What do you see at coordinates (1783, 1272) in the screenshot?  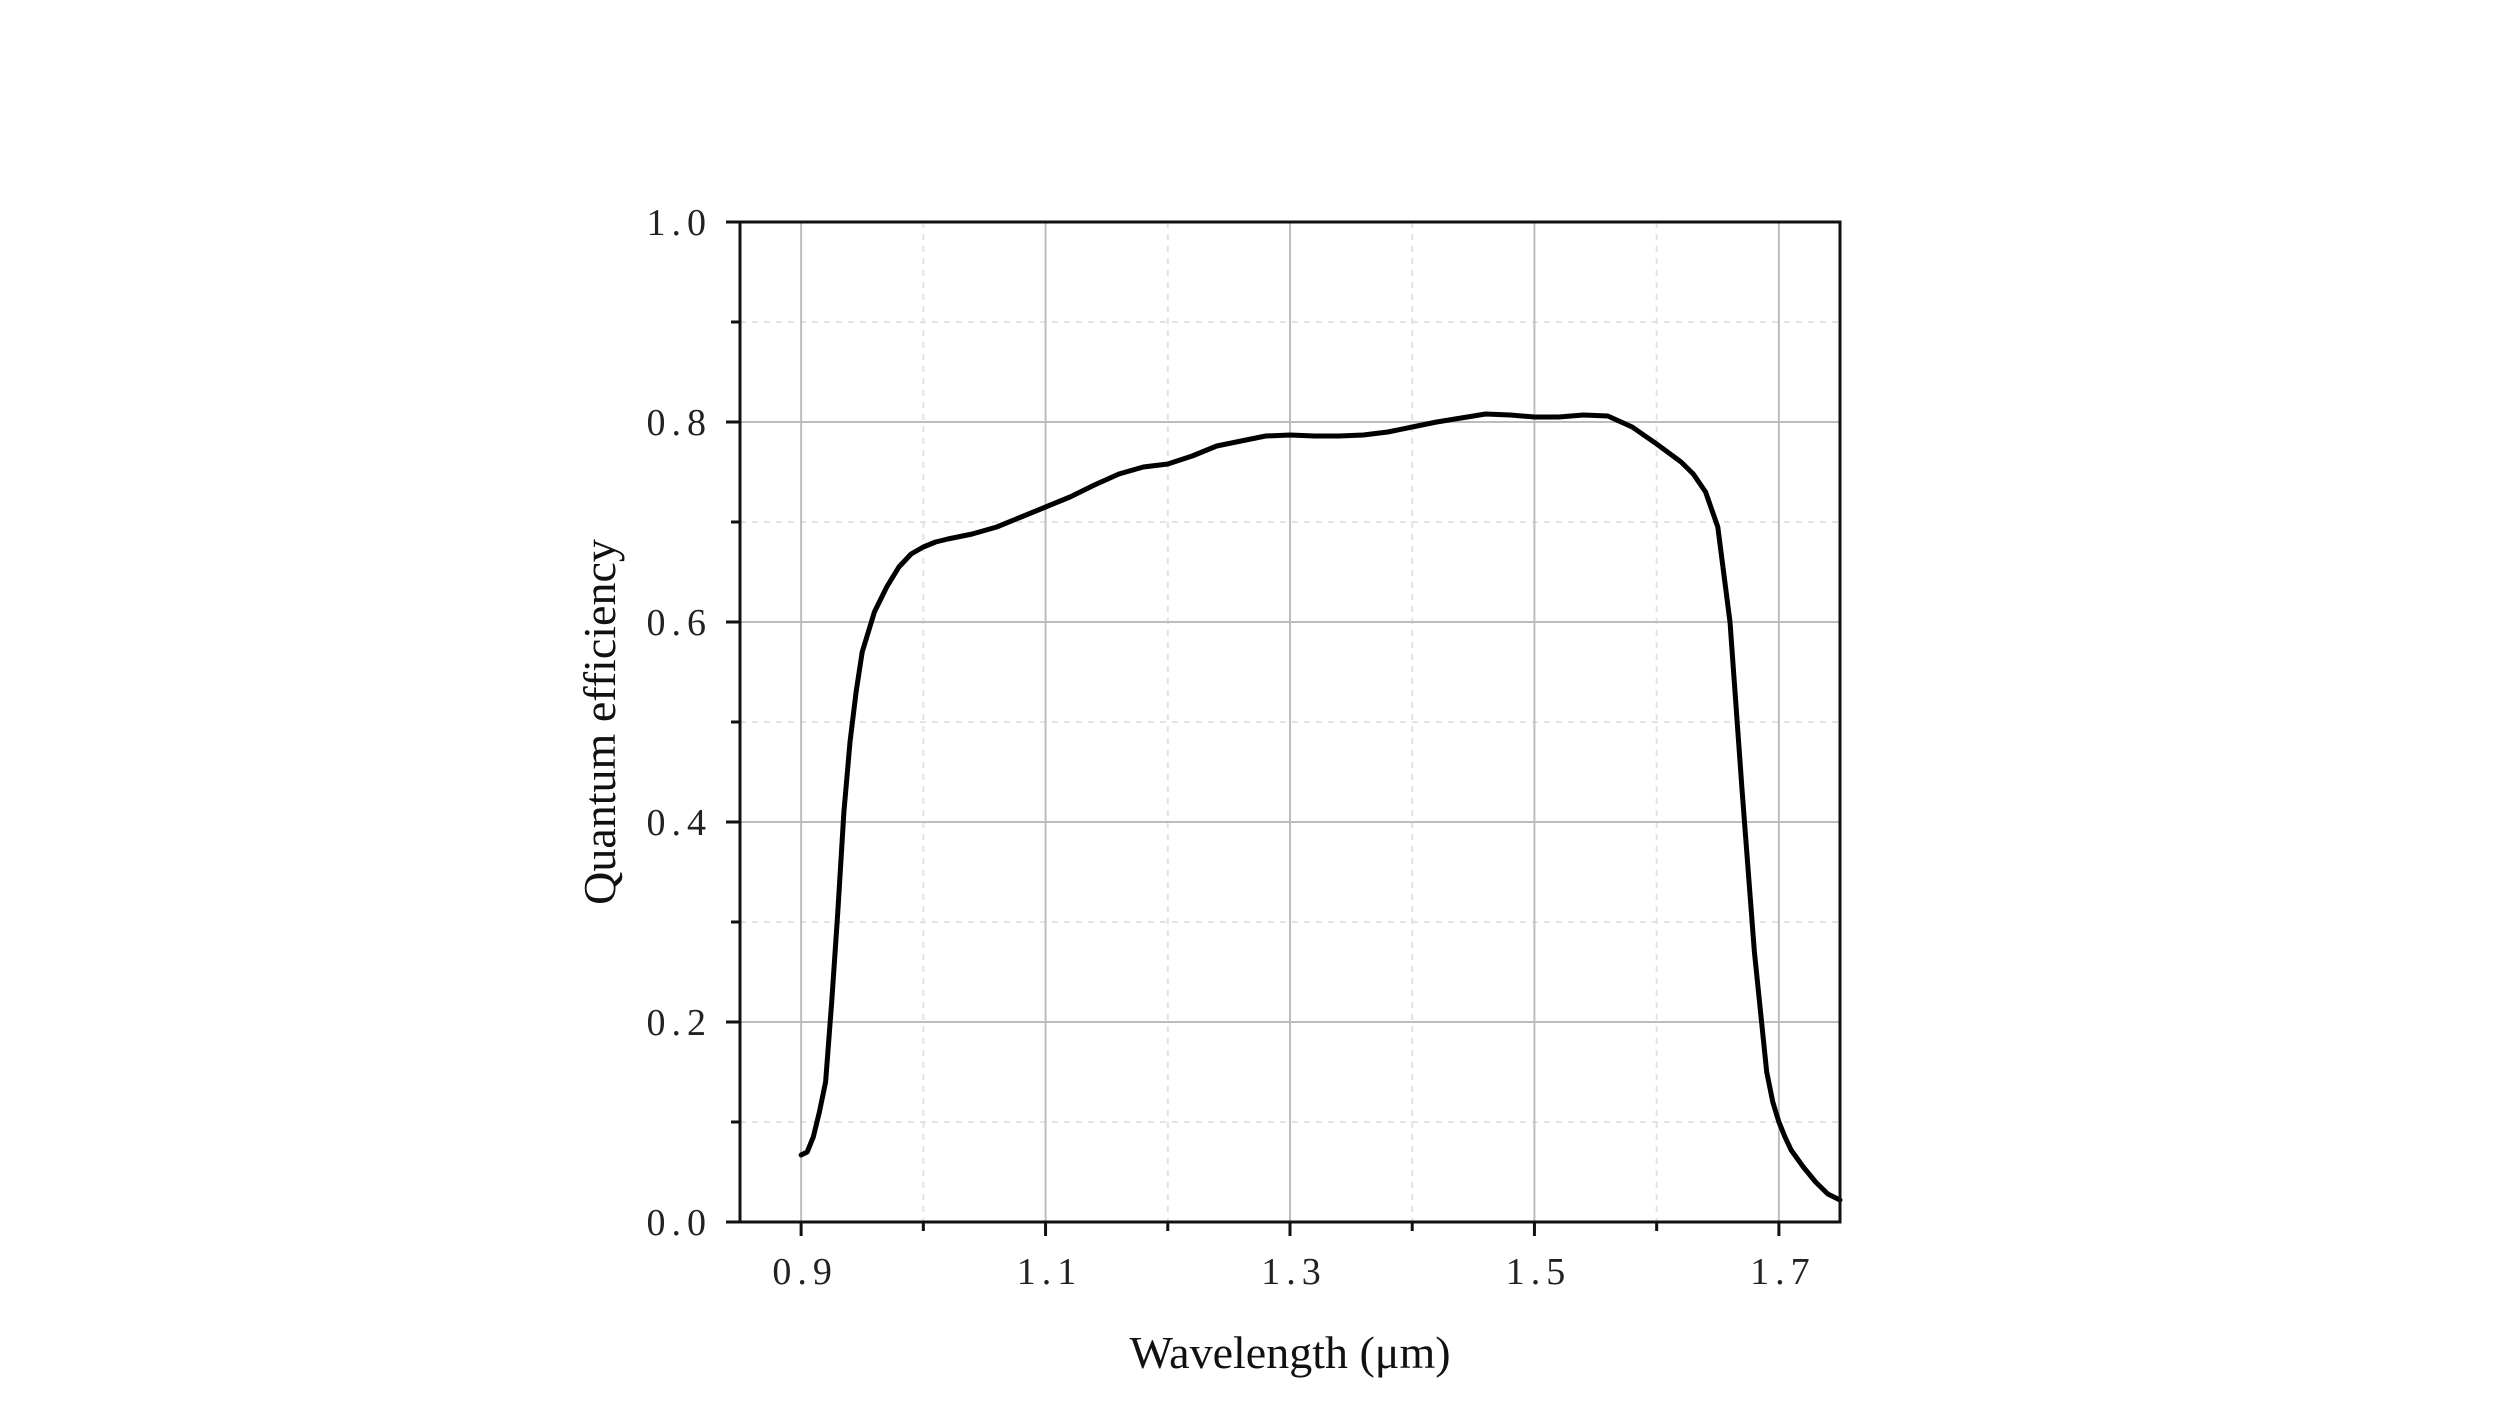 I see `x-tick-label: 1.7` at bounding box center [1783, 1272].